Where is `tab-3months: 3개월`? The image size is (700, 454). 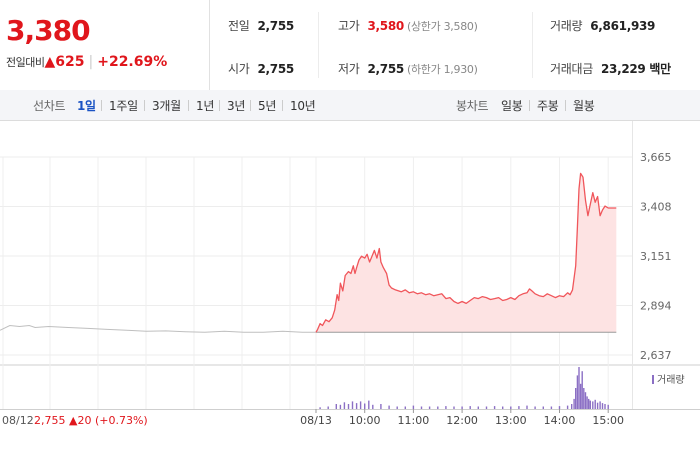 tab-3months: 3개월 is located at coordinates (166, 106).